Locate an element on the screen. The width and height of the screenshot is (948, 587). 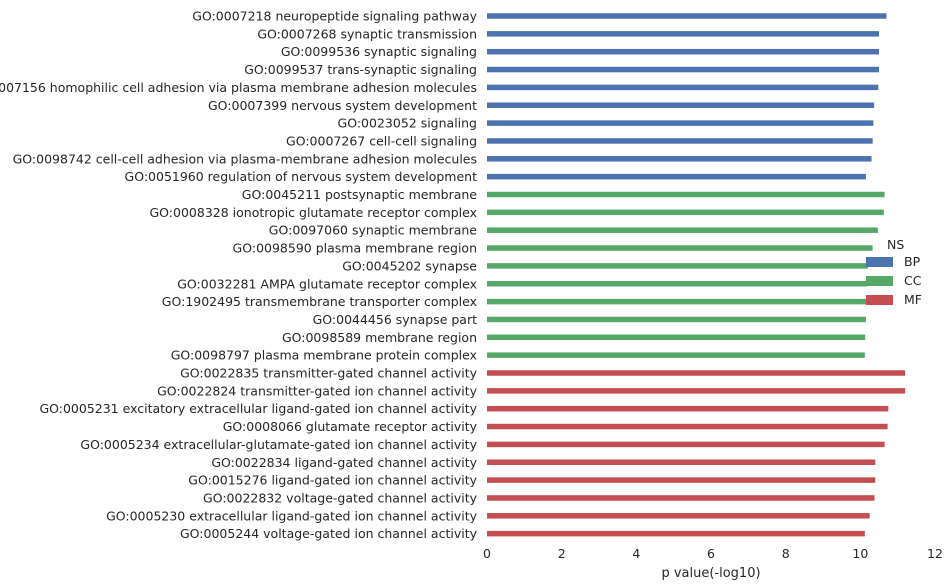
x-tick-label: 0 is located at coordinates (487, 553).